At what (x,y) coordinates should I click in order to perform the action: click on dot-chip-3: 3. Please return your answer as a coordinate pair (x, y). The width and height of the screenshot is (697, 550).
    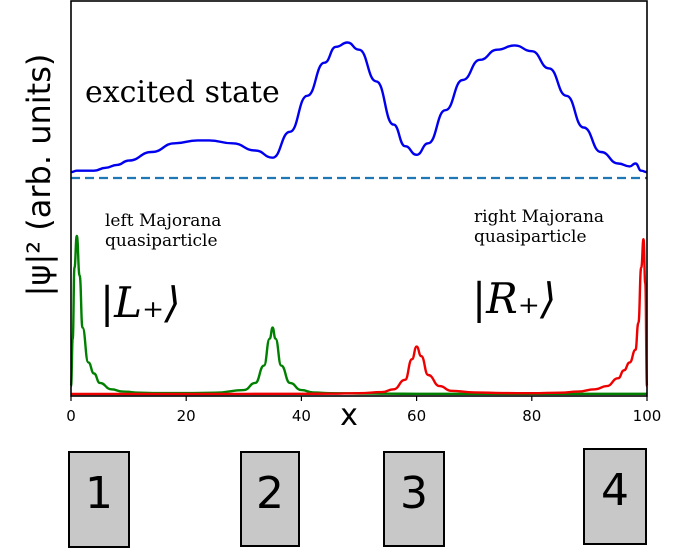
    Looking at the image, I should click on (414, 499).